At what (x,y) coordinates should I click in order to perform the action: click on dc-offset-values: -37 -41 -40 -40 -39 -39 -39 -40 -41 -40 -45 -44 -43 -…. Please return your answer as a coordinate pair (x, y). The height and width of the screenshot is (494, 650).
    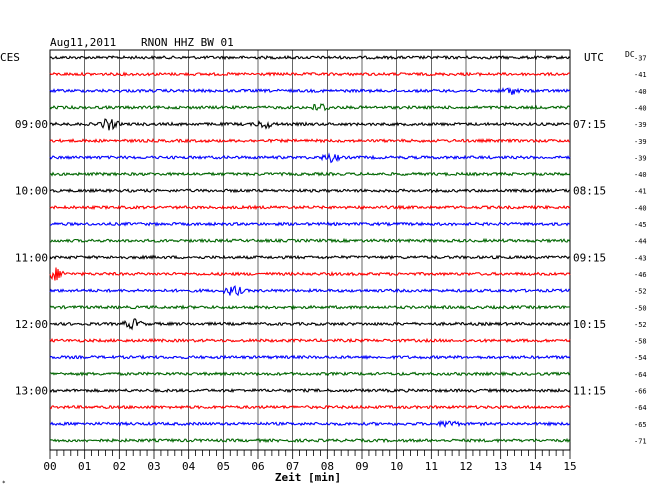
    Looking at the image, I should click on (640, 250).